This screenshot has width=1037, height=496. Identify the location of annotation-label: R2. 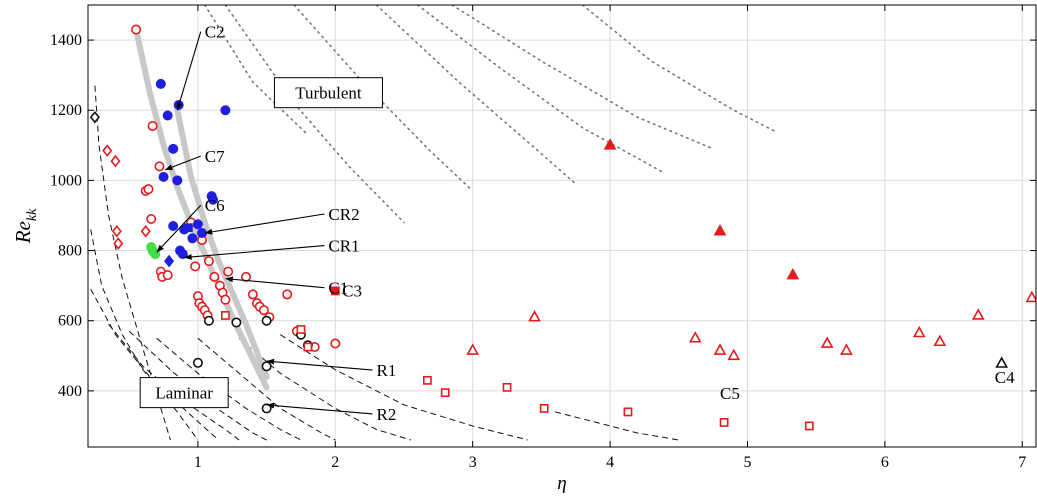
(387, 414).